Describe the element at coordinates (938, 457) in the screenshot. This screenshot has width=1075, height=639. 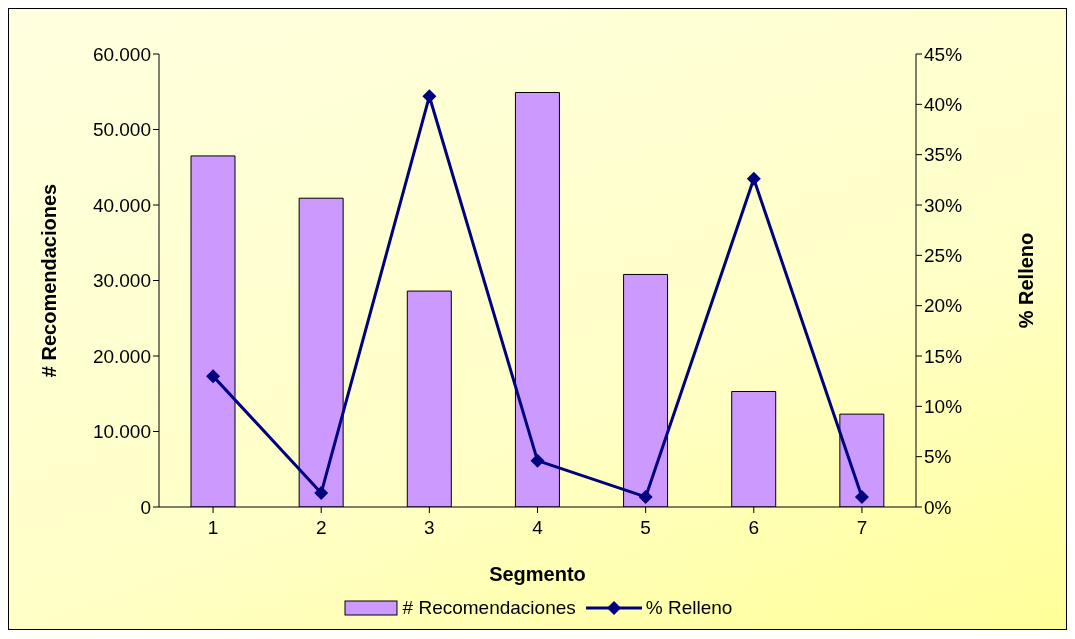
I see `y2-tick-label: 5%` at that location.